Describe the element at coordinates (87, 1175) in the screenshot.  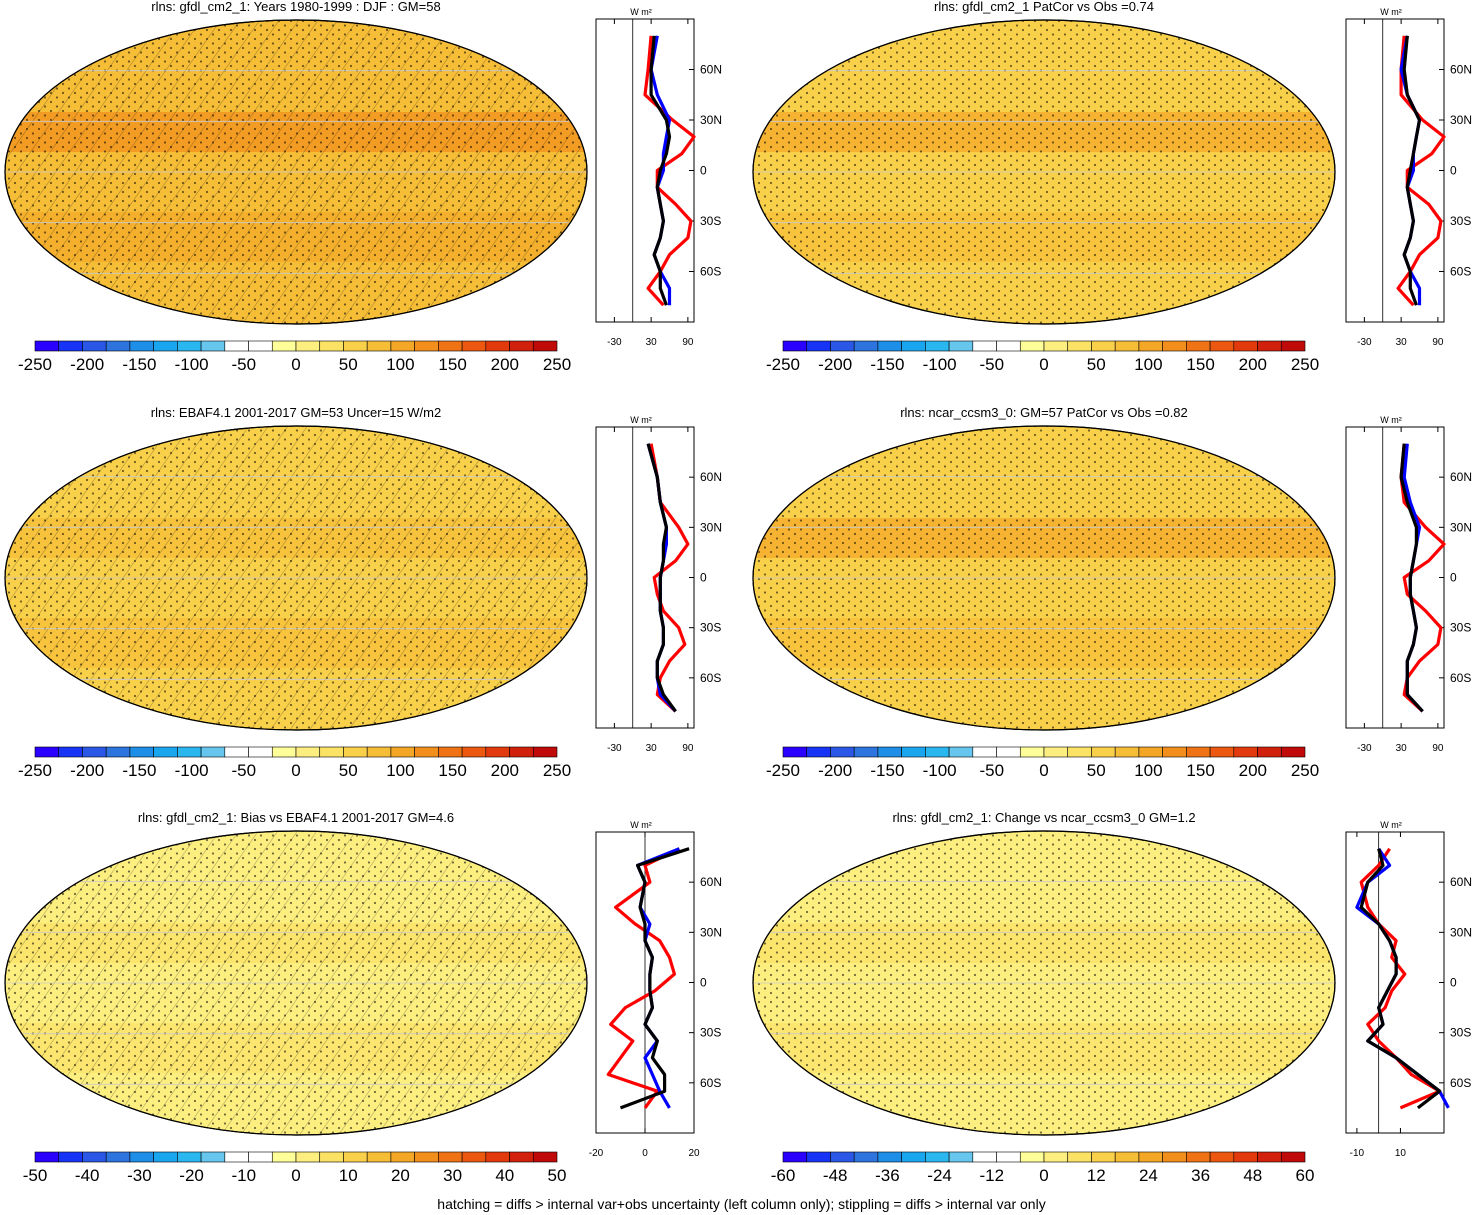
I see `colorbar-tick-label: -40` at that location.